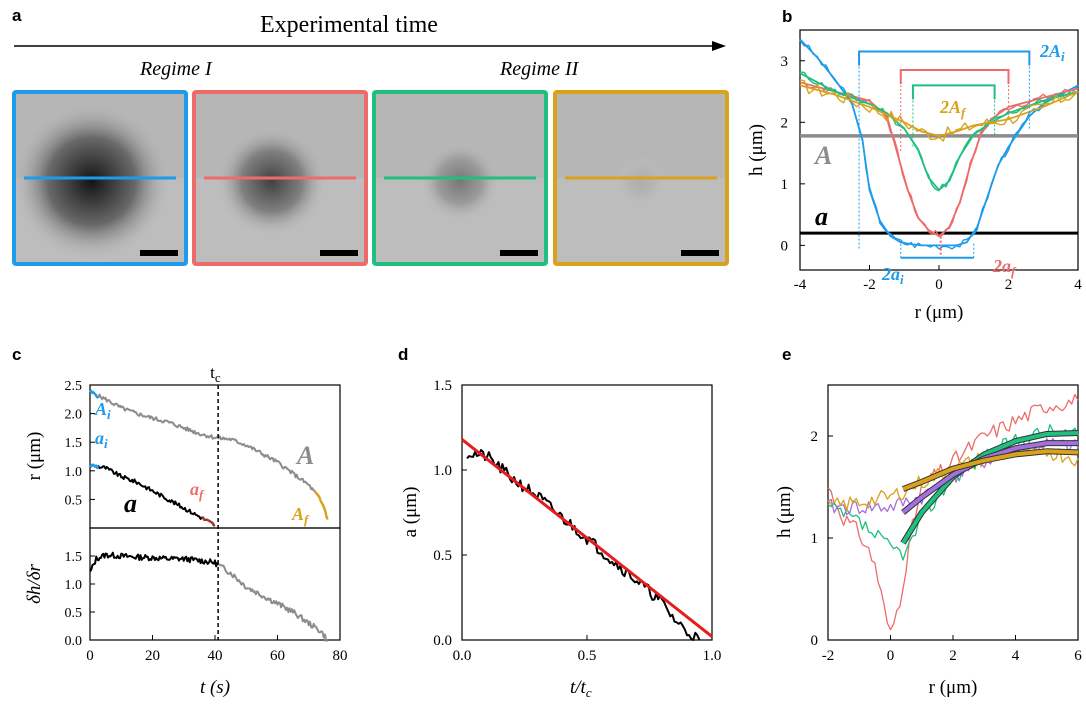 The image size is (1086, 707). What do you see at coordinates (1009, 285) in the screenshot?
I see `x-tick-label: 2` at bounding box center [1009, 285].